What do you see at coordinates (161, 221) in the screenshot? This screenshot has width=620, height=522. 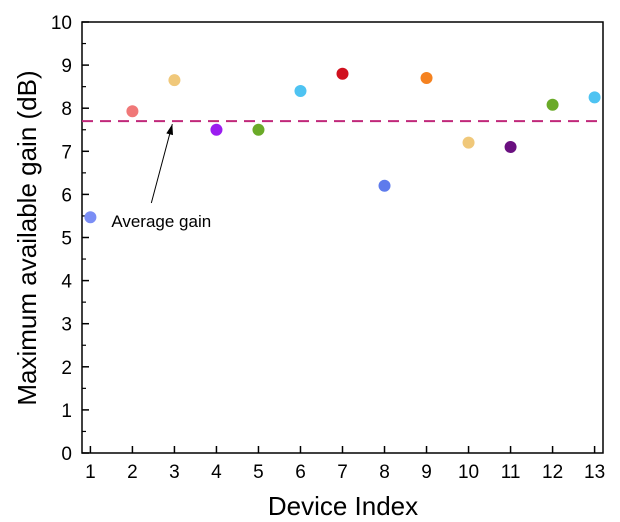 I see `annotation-label: Average gain` at bounding box center [161, 221].